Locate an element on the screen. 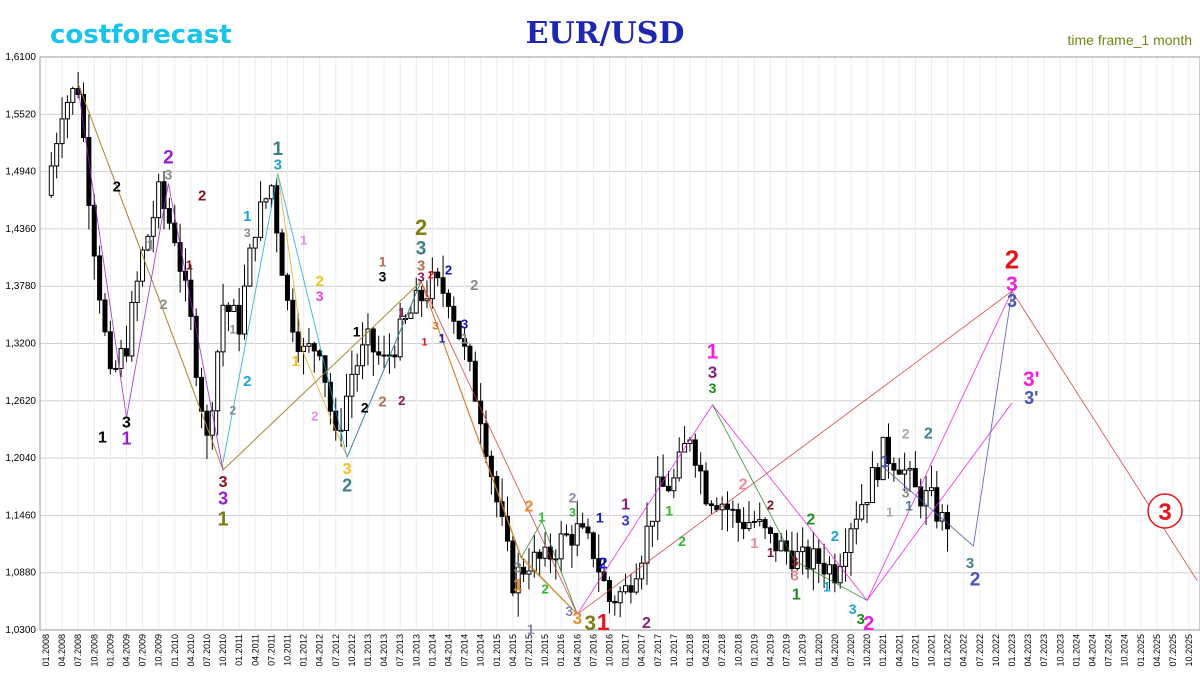  x-tick-label: 04.2011 is located at coordinates (255, 650).